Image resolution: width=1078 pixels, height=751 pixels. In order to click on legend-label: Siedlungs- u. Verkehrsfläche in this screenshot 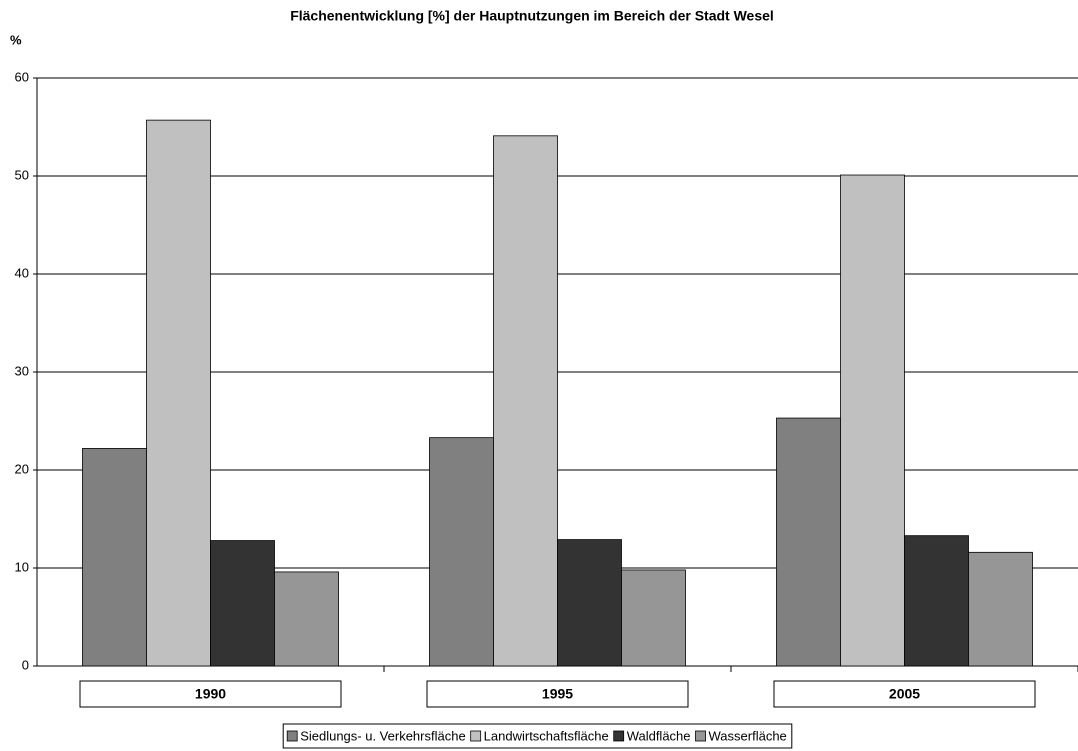, I will do `click(382, 735)`.